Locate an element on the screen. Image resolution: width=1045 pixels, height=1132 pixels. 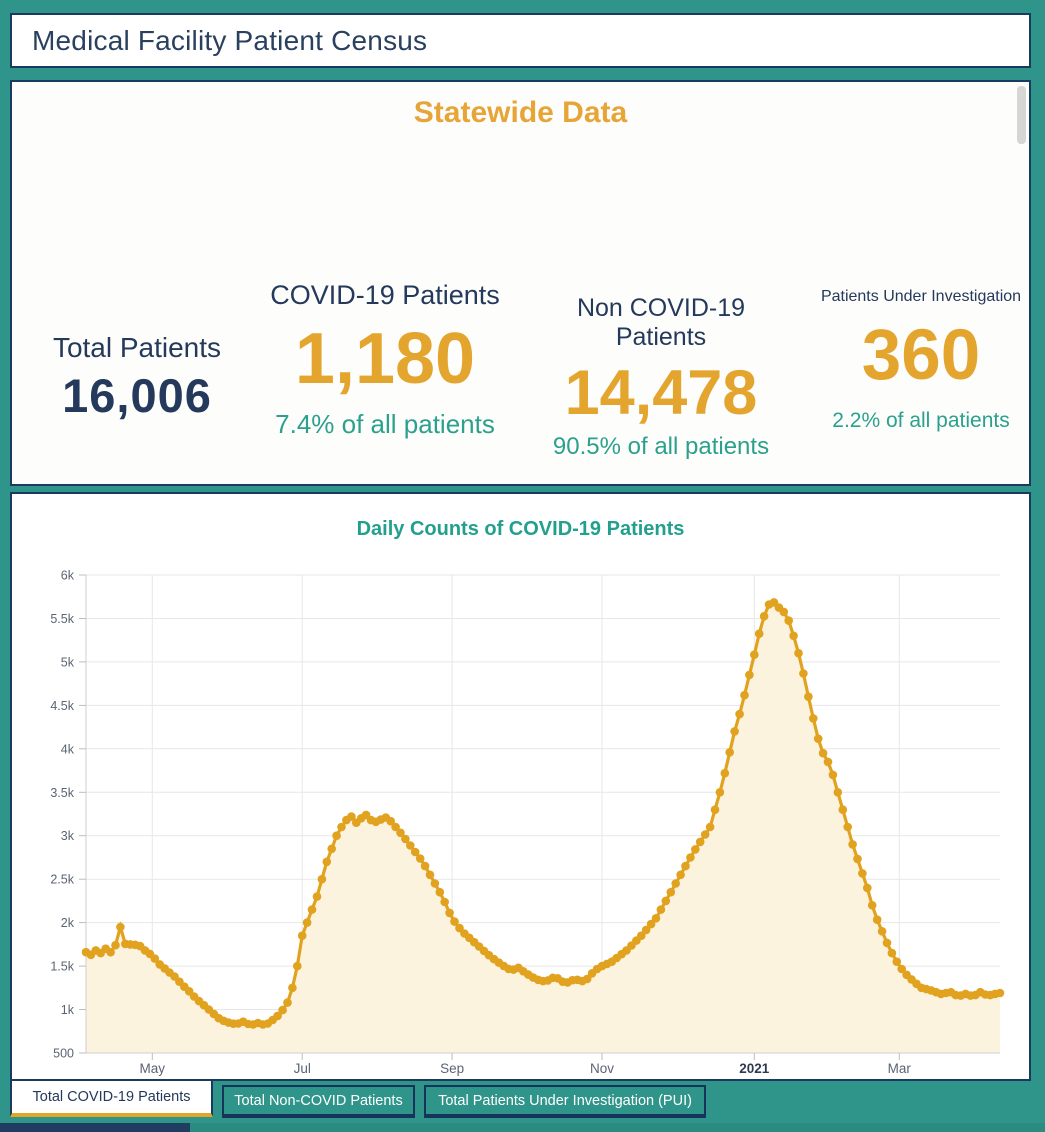
svg-text: 5k is located at coordinates (68, 662).